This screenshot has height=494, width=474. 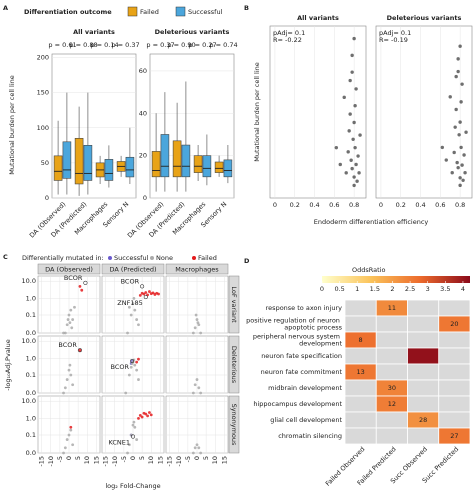 What do you see at coordinates (306, 420) in the screenshot?
I see `row-label: glial cell development` at bounding box center [306, 420].